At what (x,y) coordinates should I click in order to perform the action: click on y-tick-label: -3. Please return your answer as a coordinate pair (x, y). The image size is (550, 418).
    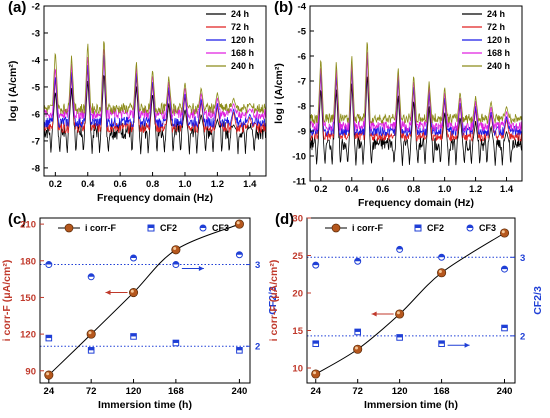
    Looking at the image, I should click on (36, 33).